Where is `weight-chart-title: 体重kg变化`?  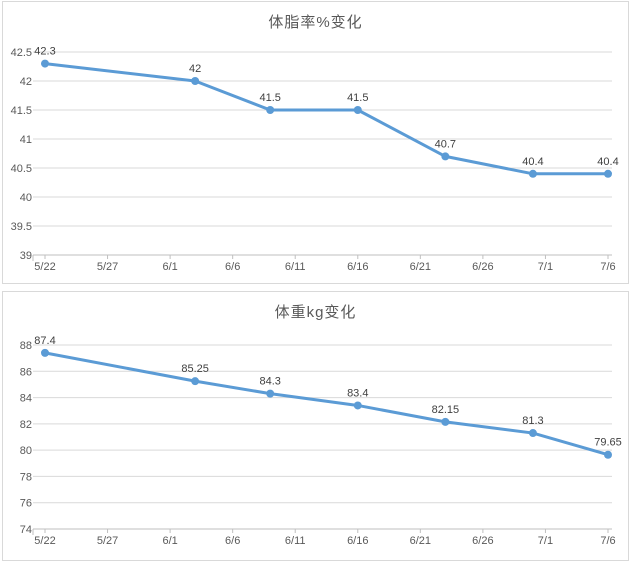
weight-chart-title: 体重kg变化 is located at coordinates (315, 312).